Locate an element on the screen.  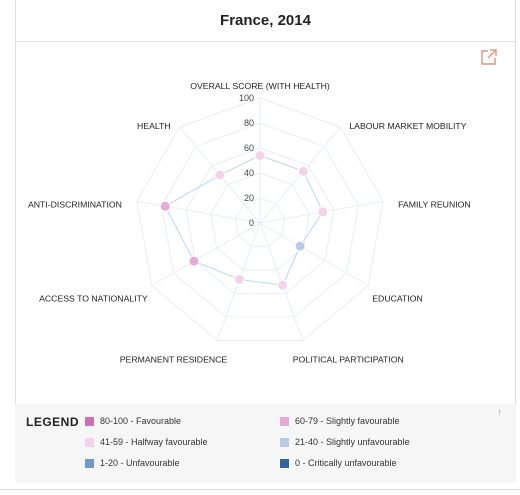
bottom-divider is located at coordinates (260, 489).